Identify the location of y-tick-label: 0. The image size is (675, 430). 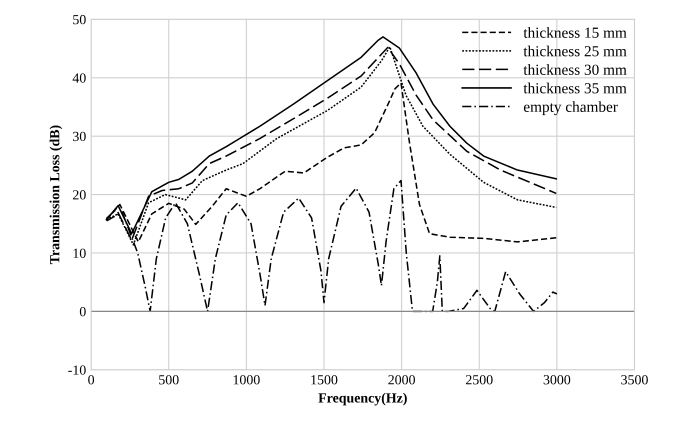
(83, 311).